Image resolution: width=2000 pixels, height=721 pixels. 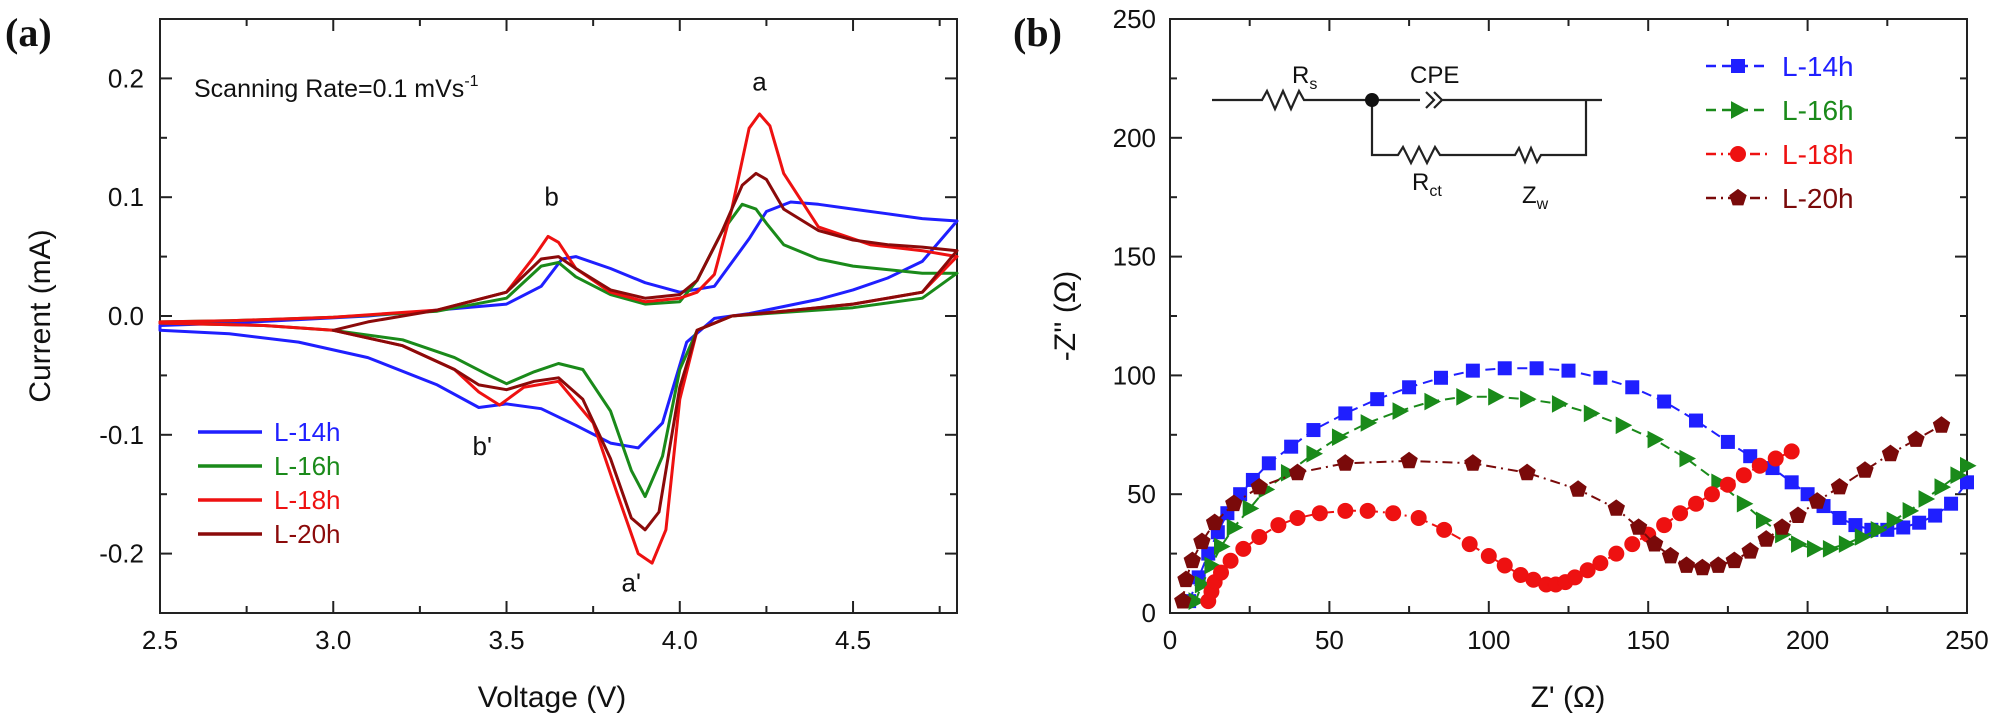 What do you see at coordinates (1065, 316) in the screenshot?
I see `y-axis-label-b: -Z'' (Ω)` at bounding box center [1065, 316].